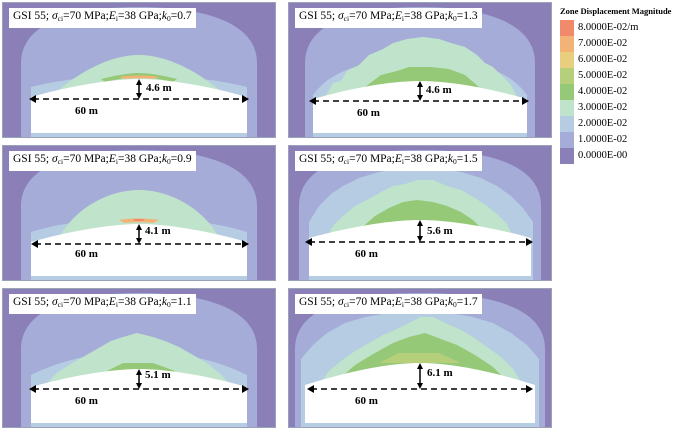 The image size is (700, 430). What do you see at coordinates (630, 124) in the screenshot?
I see `legend-item: 2.0000E-02` at bounding box center [630, 124].